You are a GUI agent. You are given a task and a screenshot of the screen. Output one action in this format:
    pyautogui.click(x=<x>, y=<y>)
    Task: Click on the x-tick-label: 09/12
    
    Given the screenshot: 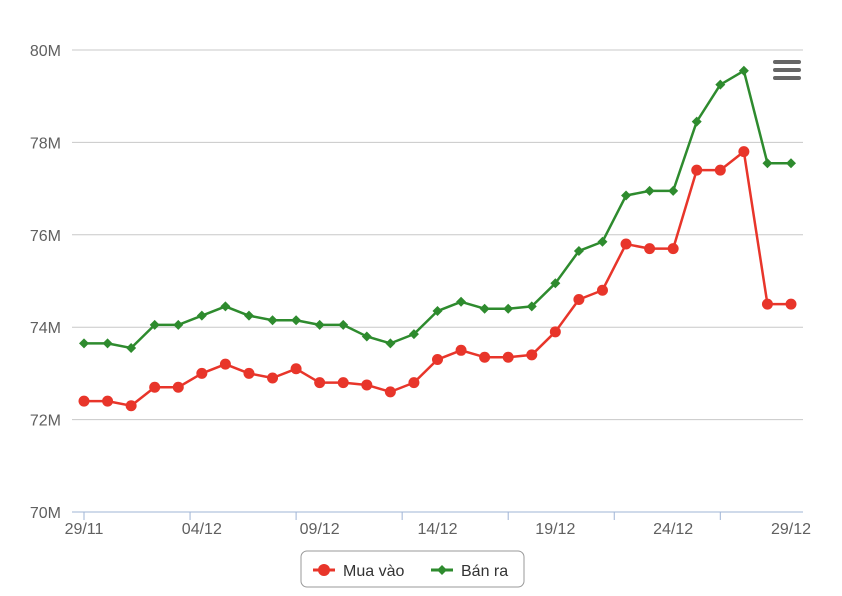 What is the action you would take?
    pyautogui.click(x=320, y=529)
    